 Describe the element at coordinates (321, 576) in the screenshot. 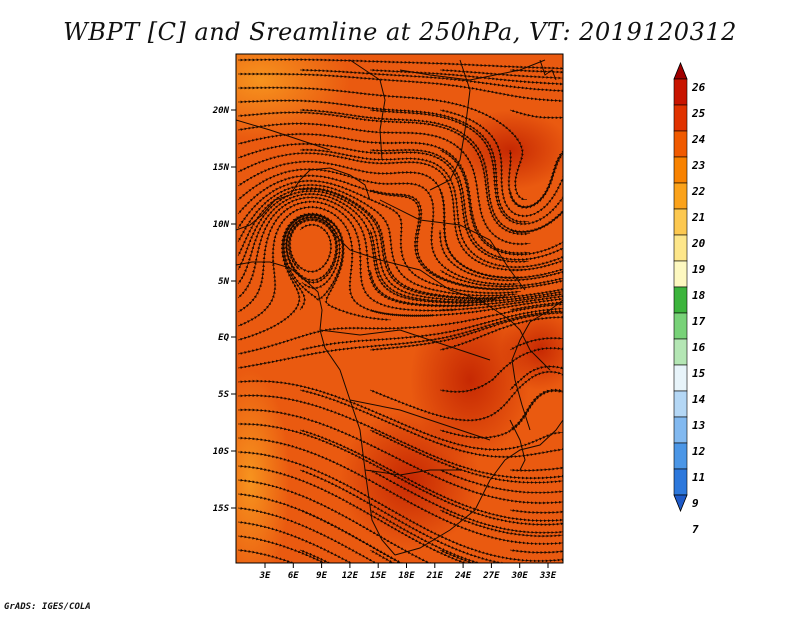

I see `lon-tick-label: 9E` at that location.